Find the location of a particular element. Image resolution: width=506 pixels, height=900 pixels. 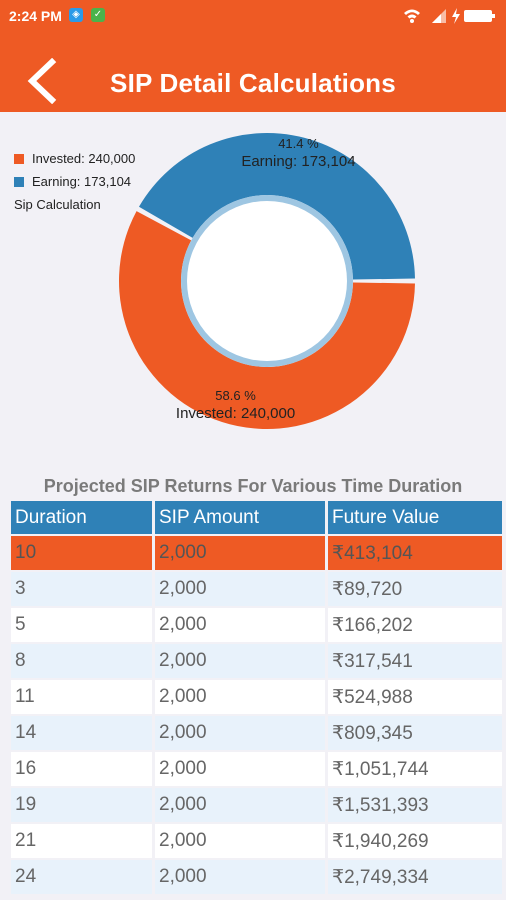

table-row: 24 2,000 ₹2,749,334 is located at coordinates (256, 877).